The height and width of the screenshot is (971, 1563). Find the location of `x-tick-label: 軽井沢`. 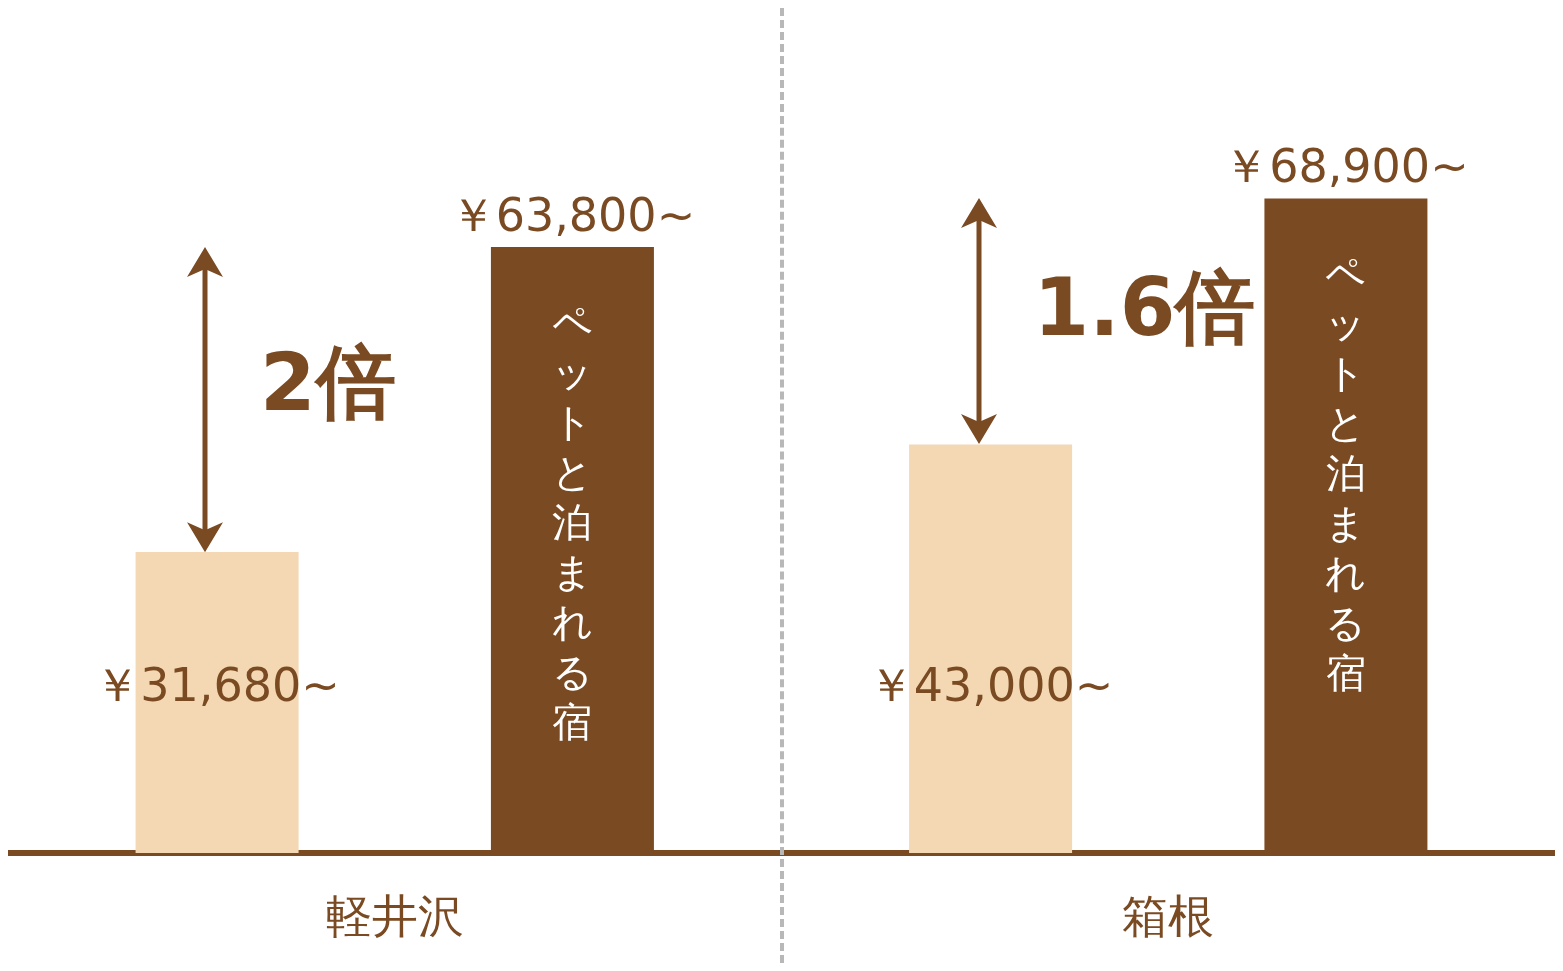

x-tick-label: 軽井沢 is located at coordinates (394, 916).